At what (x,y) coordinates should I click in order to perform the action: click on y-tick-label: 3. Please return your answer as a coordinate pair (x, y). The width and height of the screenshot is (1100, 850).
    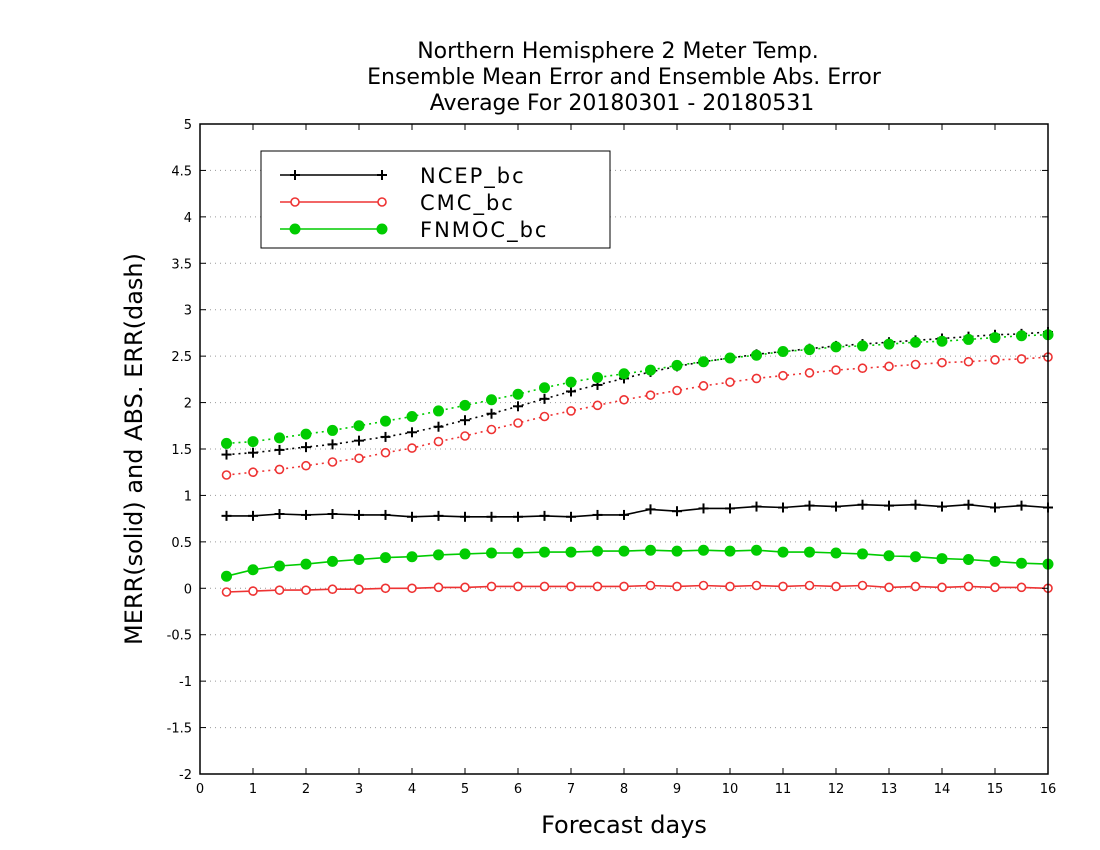
    Looking at the image, I should click on (188, 311).